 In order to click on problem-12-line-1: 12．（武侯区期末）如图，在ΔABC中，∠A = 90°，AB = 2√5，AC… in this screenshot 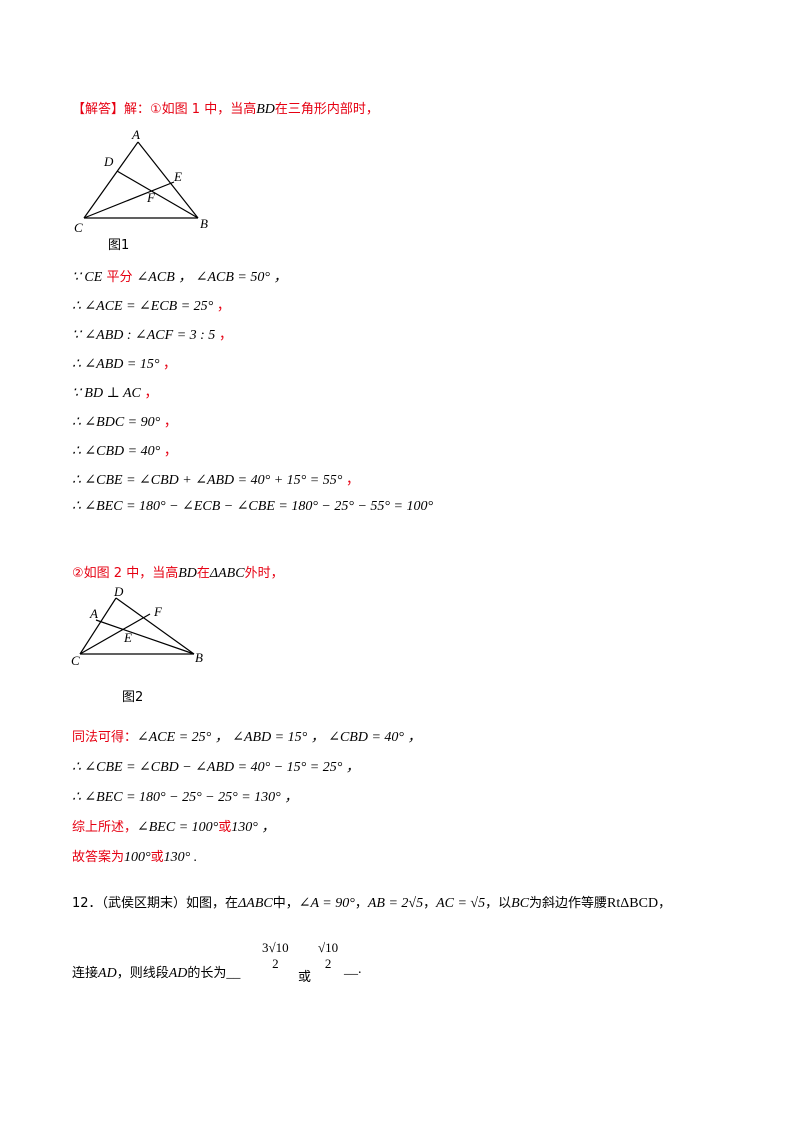, I will do `click(371, 902)`.